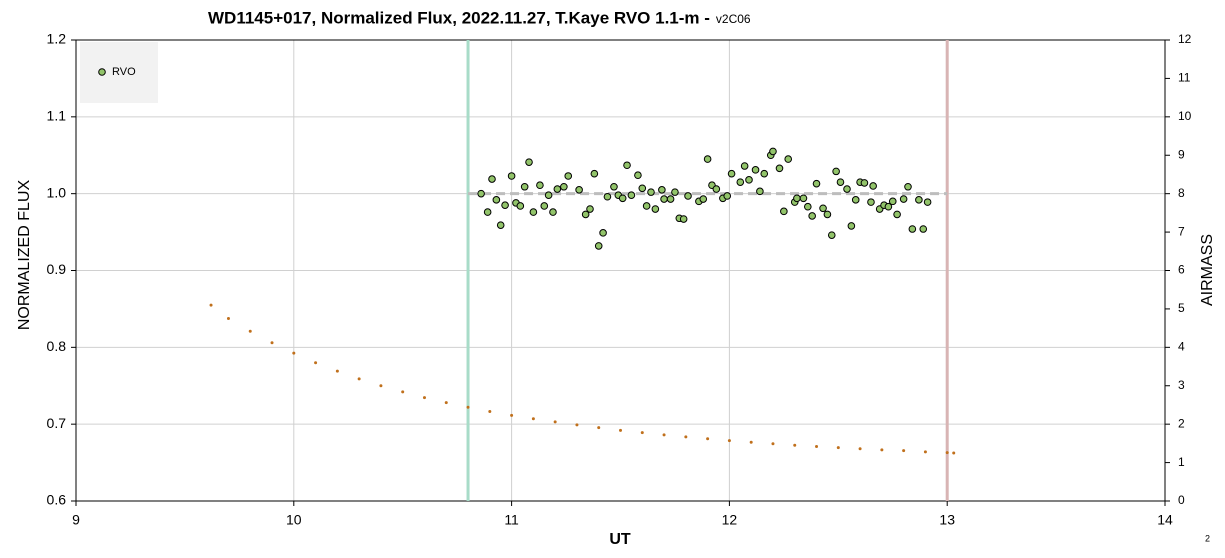  Describe the element at coordinates (1181, 154) in the screenshot. I see `y2-tick-label: 9` at that location.